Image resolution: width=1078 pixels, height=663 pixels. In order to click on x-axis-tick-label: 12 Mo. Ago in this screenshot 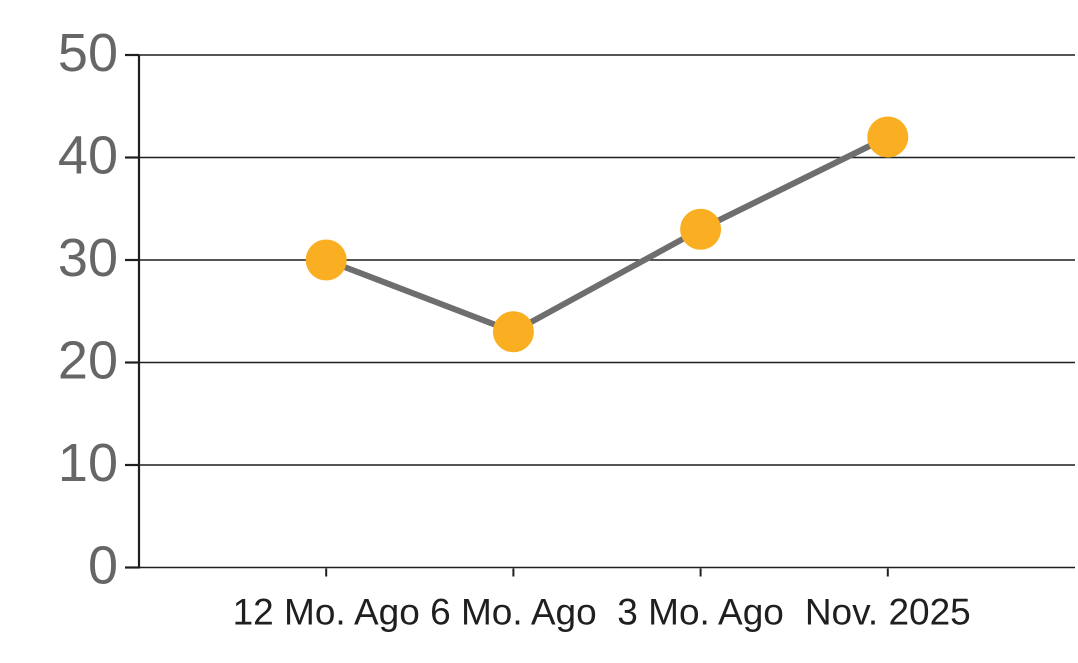, I will do `click(326, 612)`.